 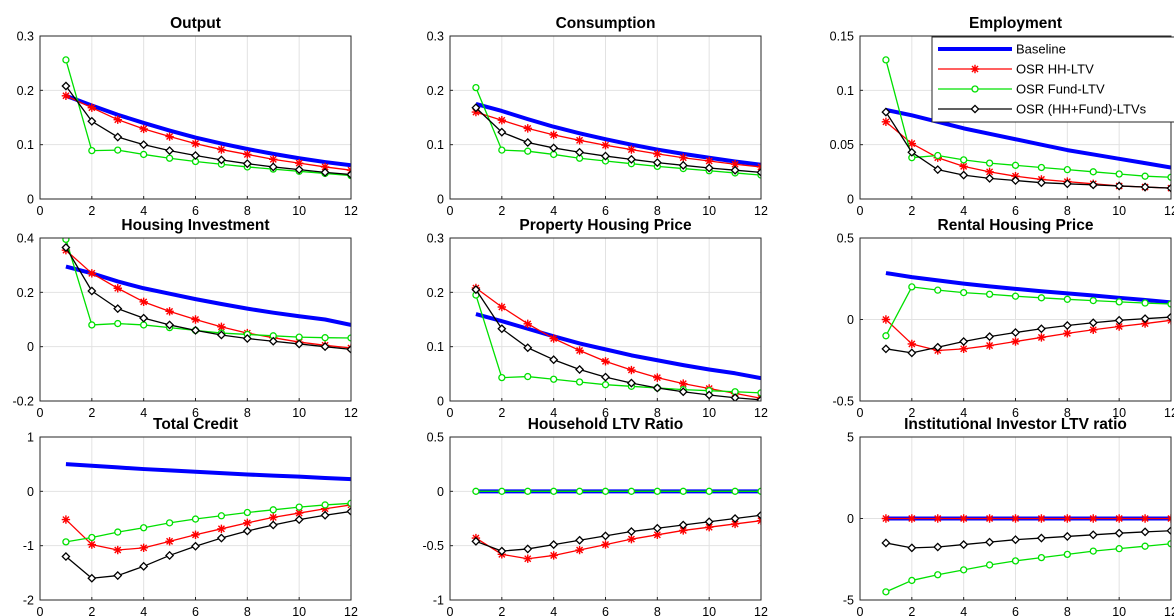 What do you see at coordinates (842, 145) in the screenshot?
I see `y-tick-label: 0.05` at bounding box center [842, 145].